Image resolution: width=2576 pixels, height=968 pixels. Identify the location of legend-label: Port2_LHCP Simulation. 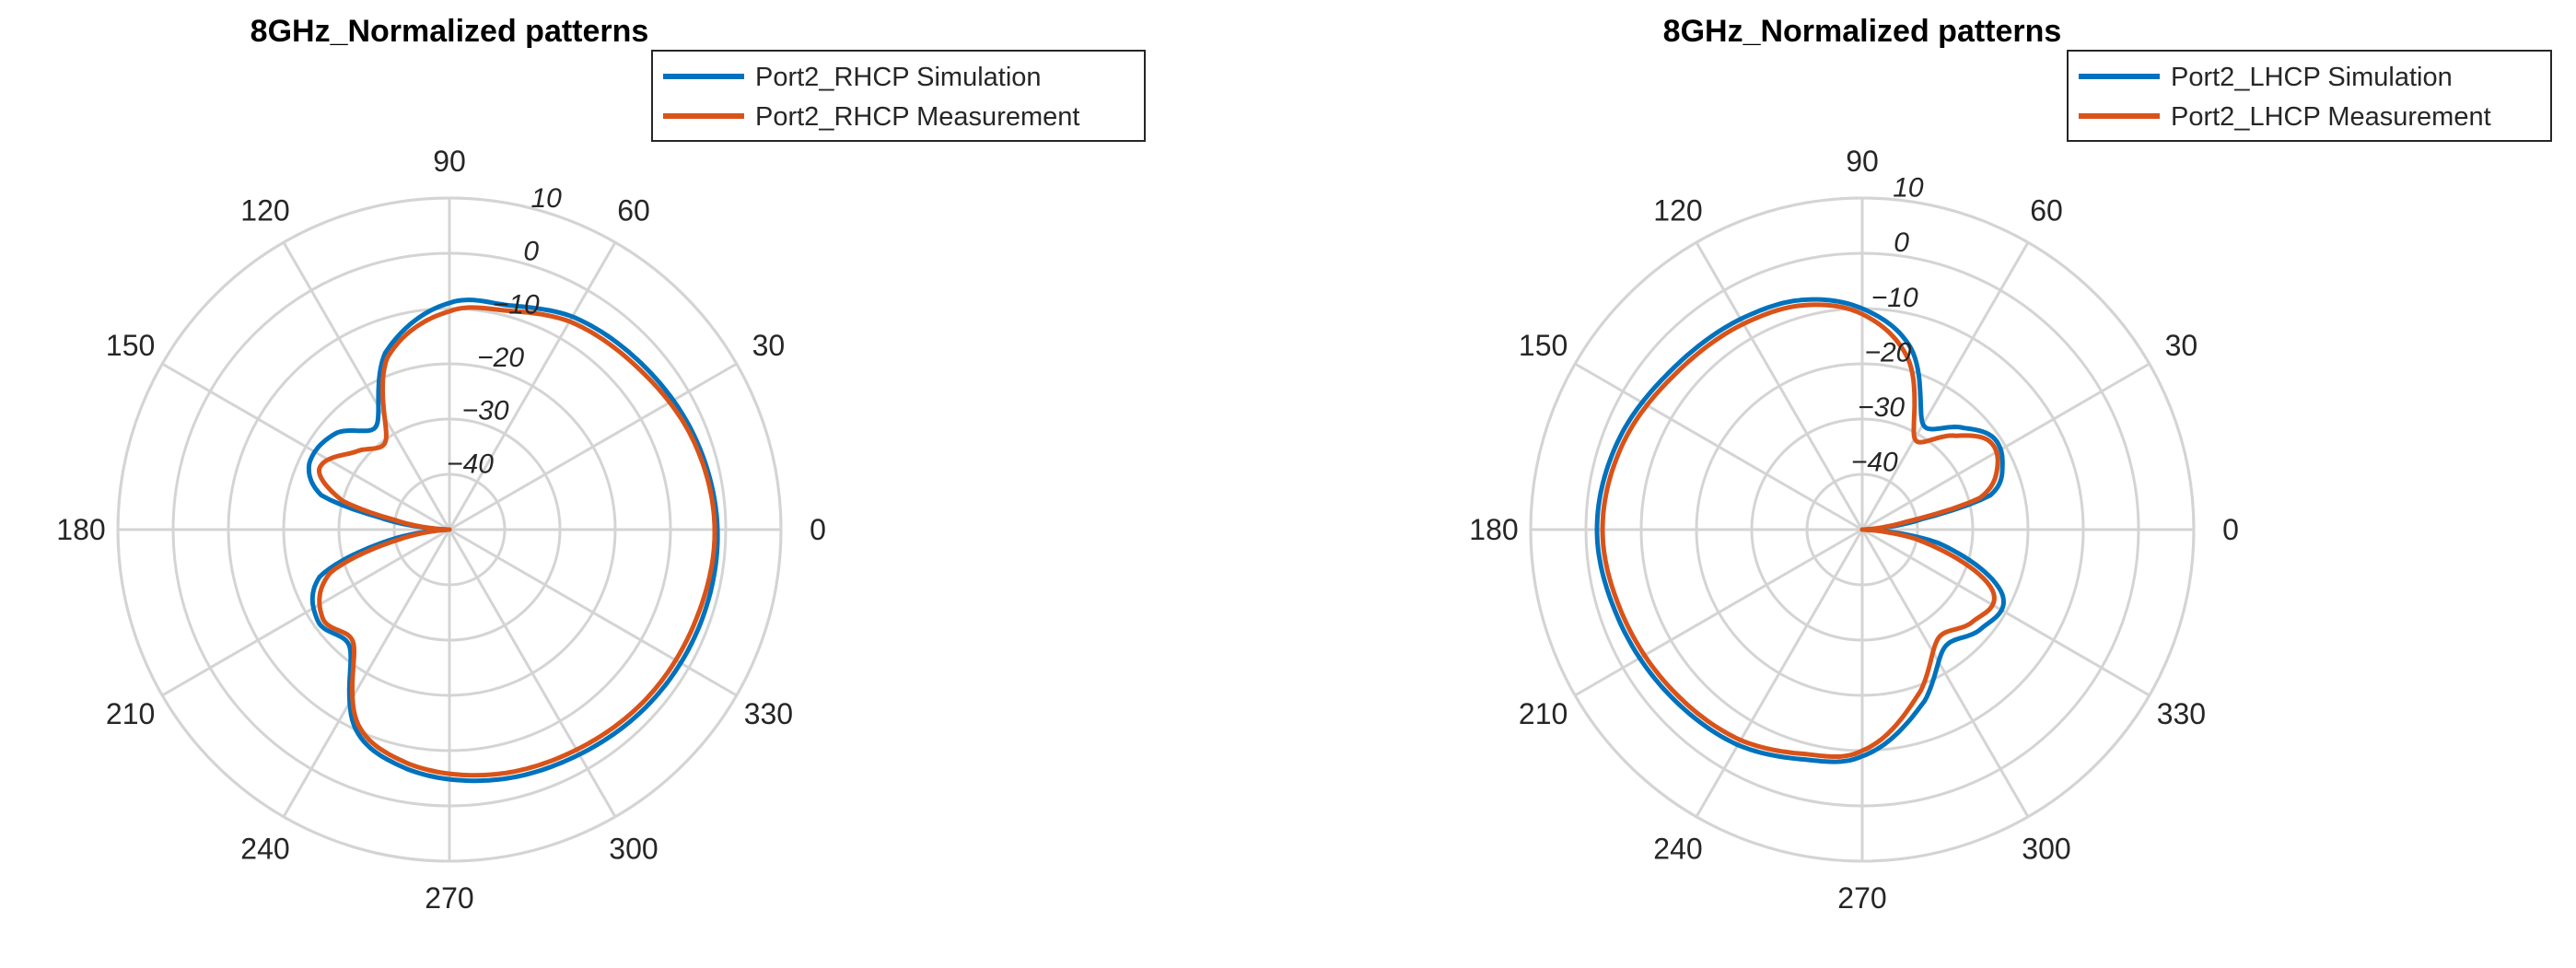
(2312, 77).